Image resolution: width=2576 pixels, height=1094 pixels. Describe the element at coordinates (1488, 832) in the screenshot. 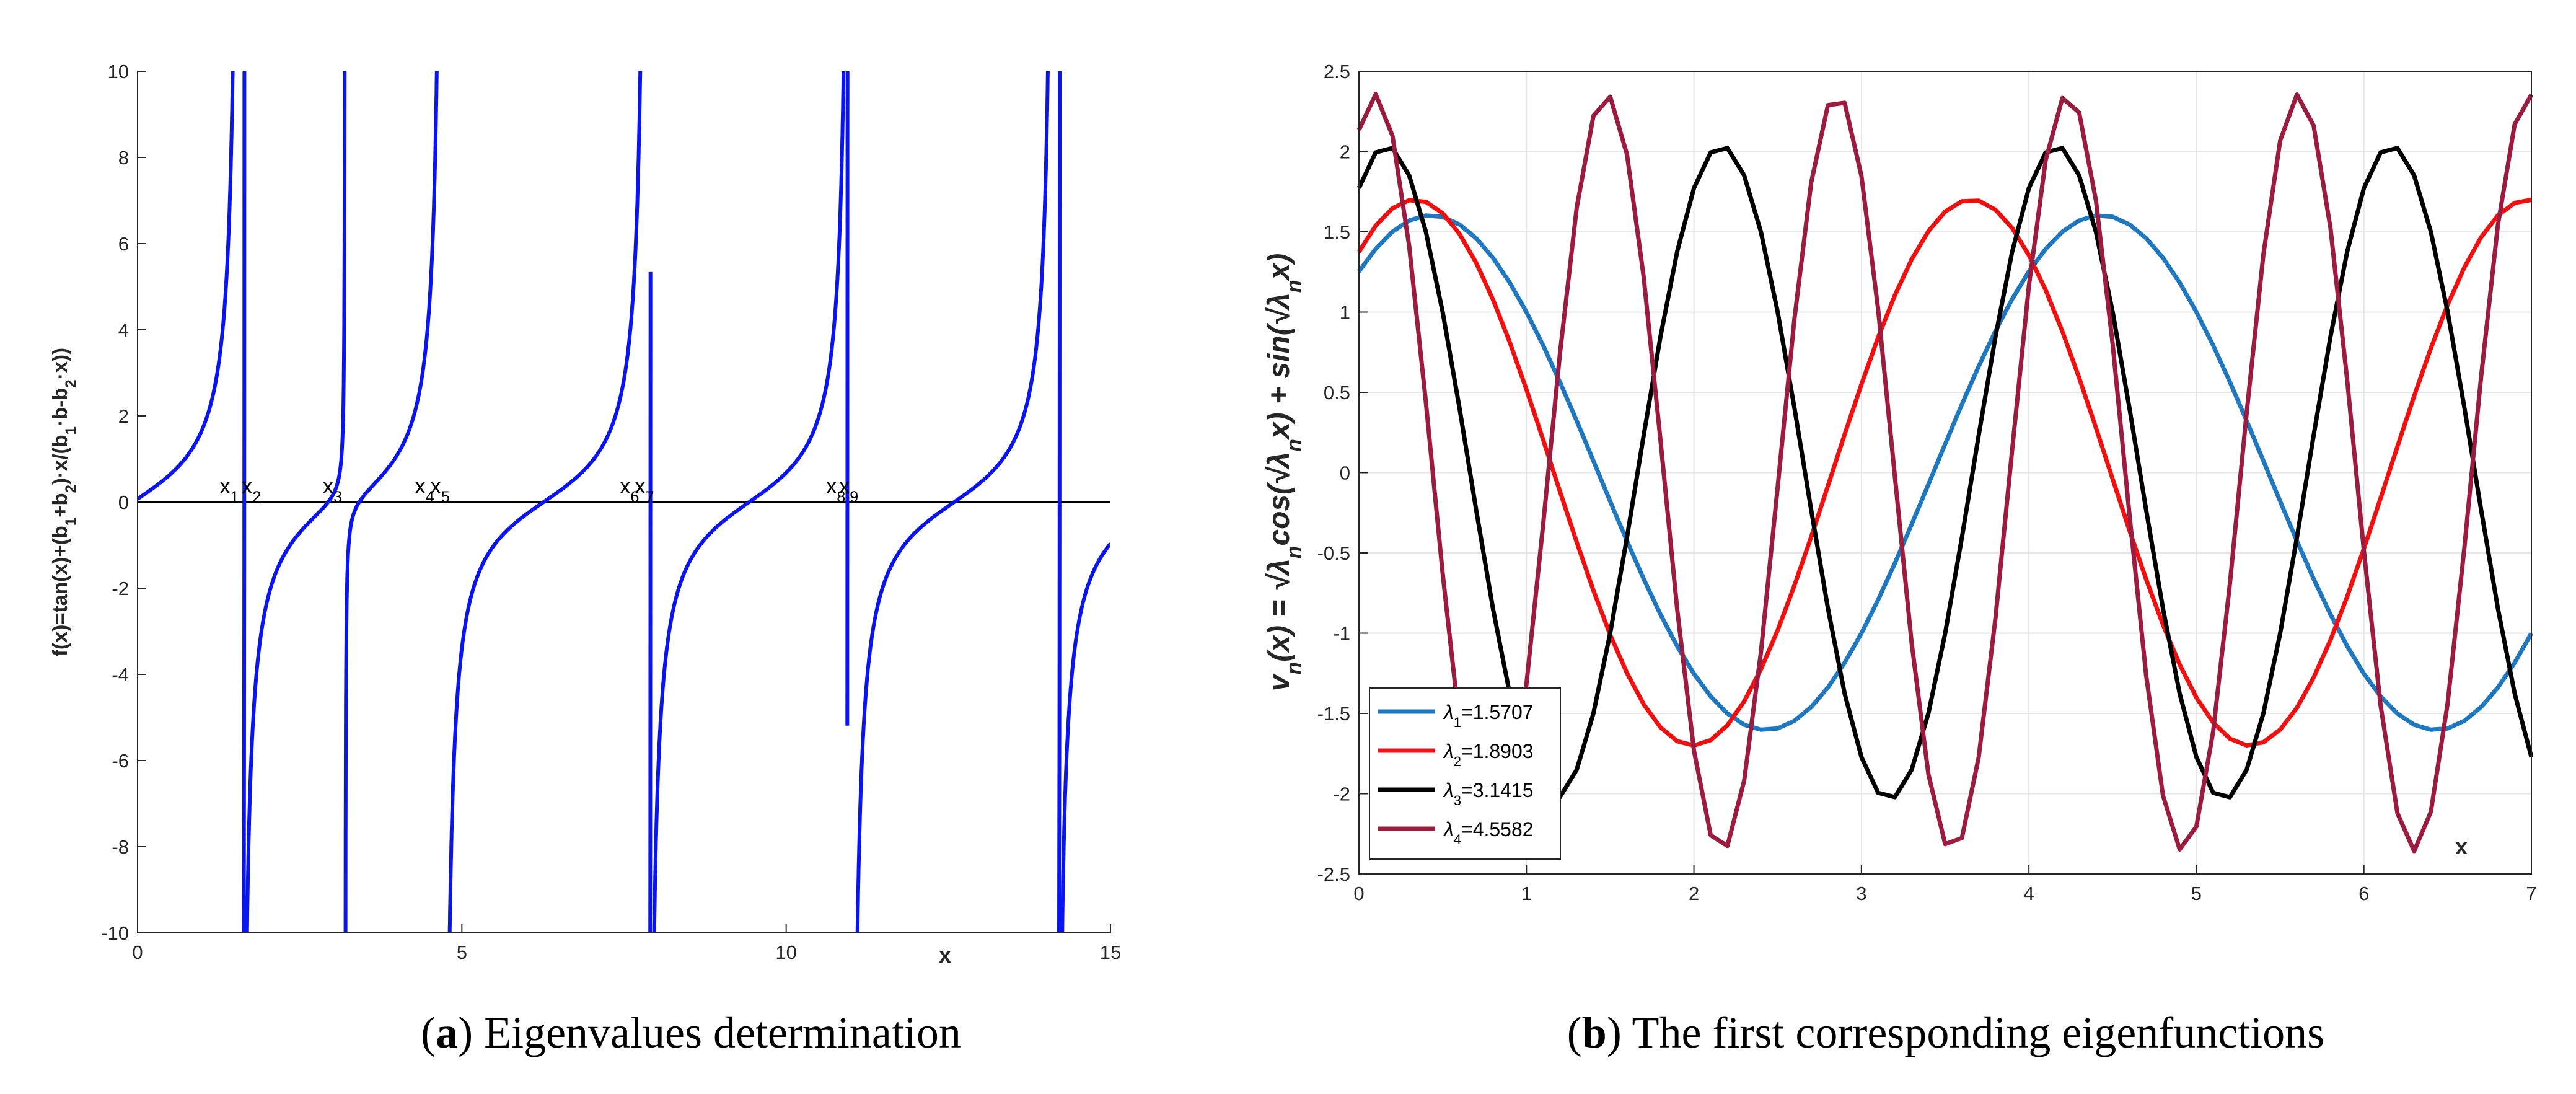

I see `legend-label-lambda4: λ4=4.5582` at that location.